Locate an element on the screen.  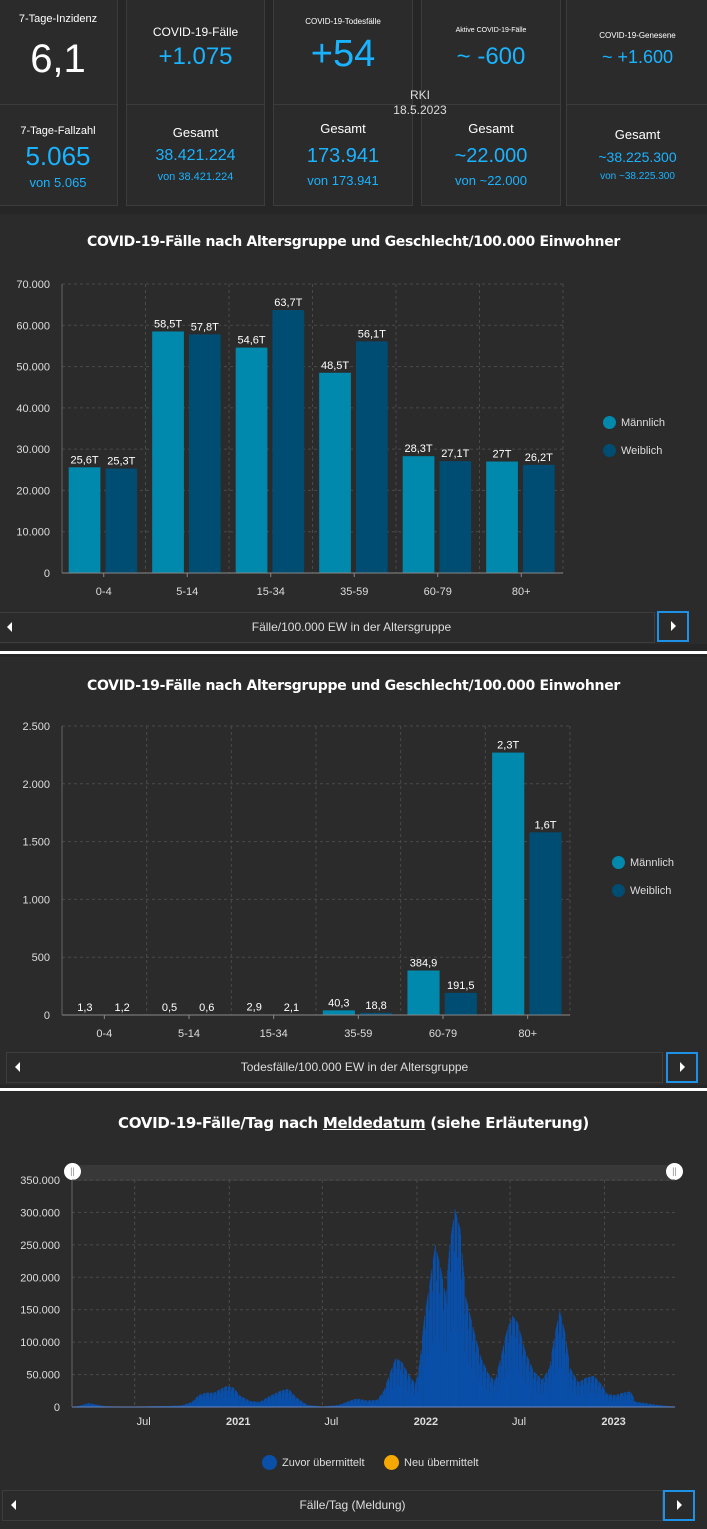
range-slider-track is located at coordinates (373, 1173).